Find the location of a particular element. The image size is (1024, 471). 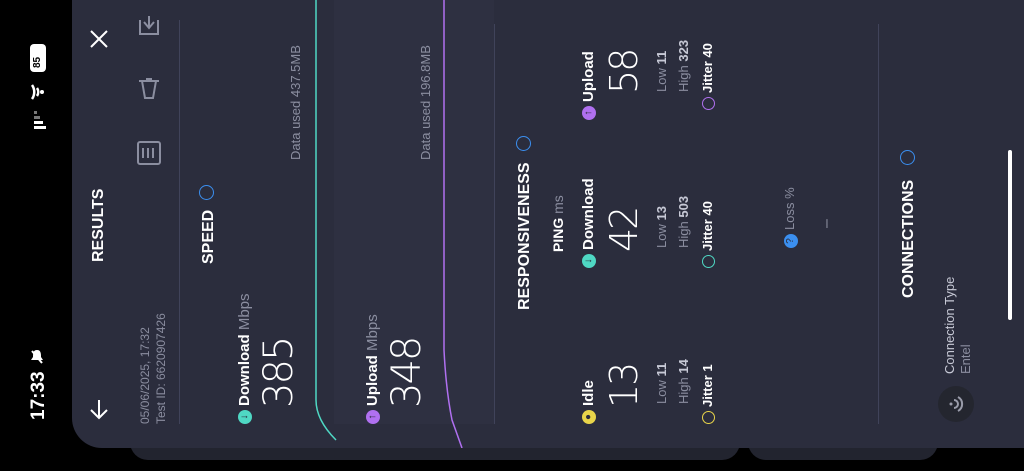

download-ping-value: 42 is located at coordinates (624, 229).